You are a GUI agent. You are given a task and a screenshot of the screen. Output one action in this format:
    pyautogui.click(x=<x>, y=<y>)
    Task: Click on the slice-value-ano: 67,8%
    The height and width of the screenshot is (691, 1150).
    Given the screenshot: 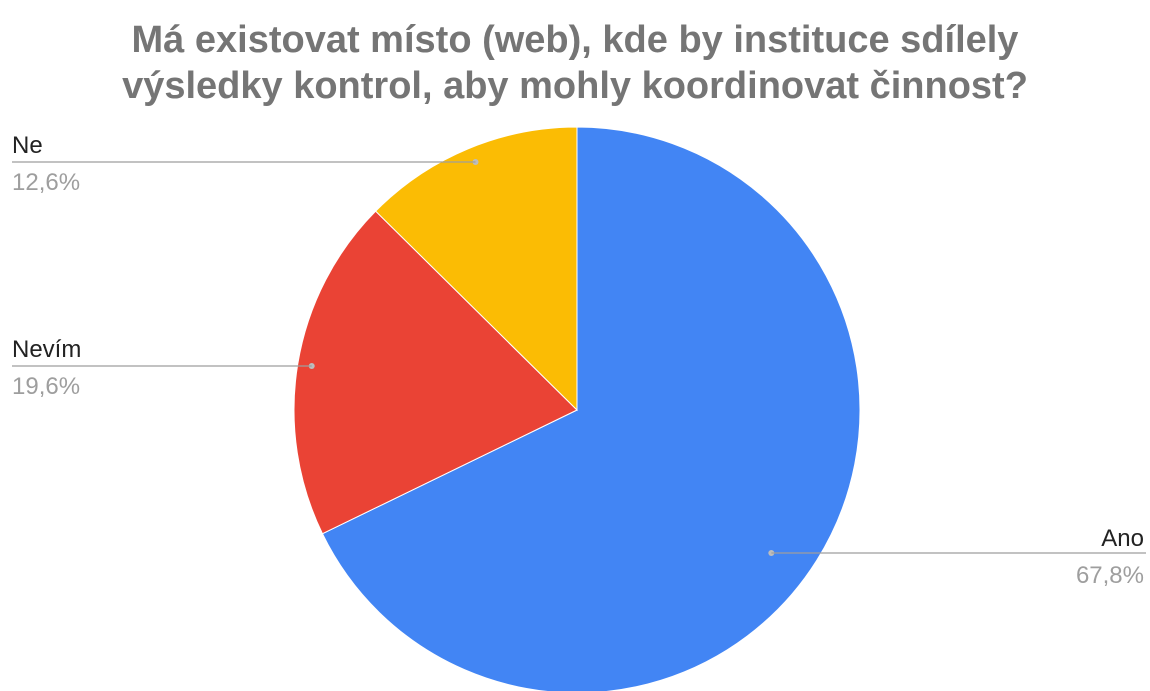 What is the action you would take?
    pyautogui.click(x=1110, y=575)
    